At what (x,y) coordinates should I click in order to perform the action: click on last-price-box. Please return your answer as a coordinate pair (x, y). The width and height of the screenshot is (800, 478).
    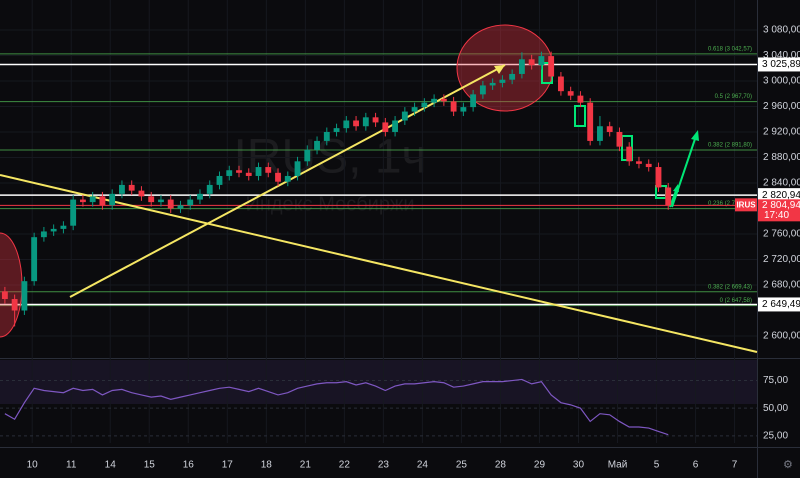
    Looking at the image, I should click on (779, 210).